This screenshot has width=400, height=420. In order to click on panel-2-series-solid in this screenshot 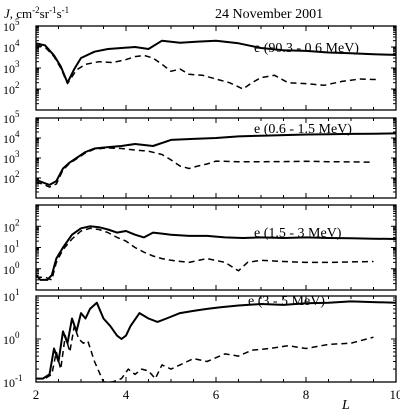, I will do `click(216, 159)`.